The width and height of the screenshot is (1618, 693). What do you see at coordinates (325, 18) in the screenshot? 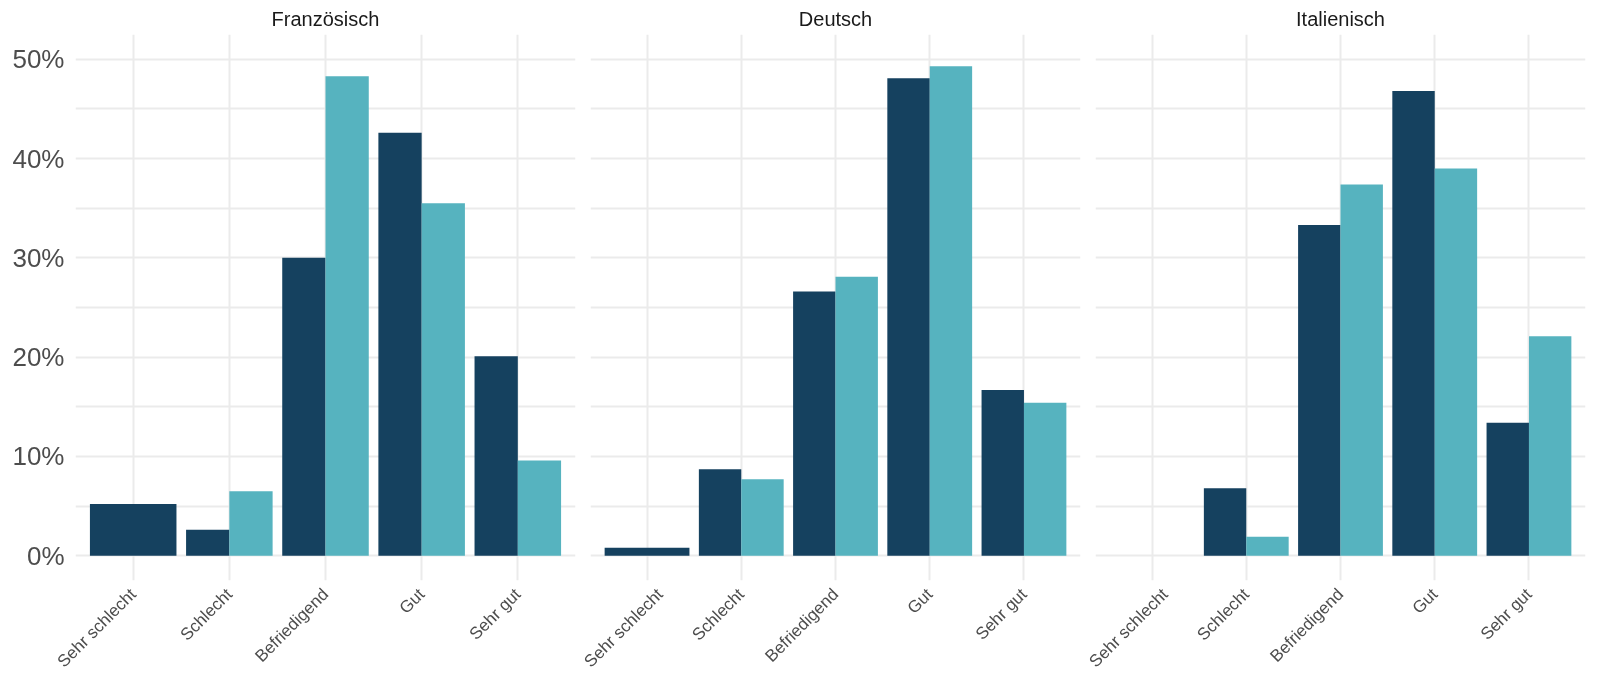
I see `chart-title: Französisch` at bounding box center [325, 18].